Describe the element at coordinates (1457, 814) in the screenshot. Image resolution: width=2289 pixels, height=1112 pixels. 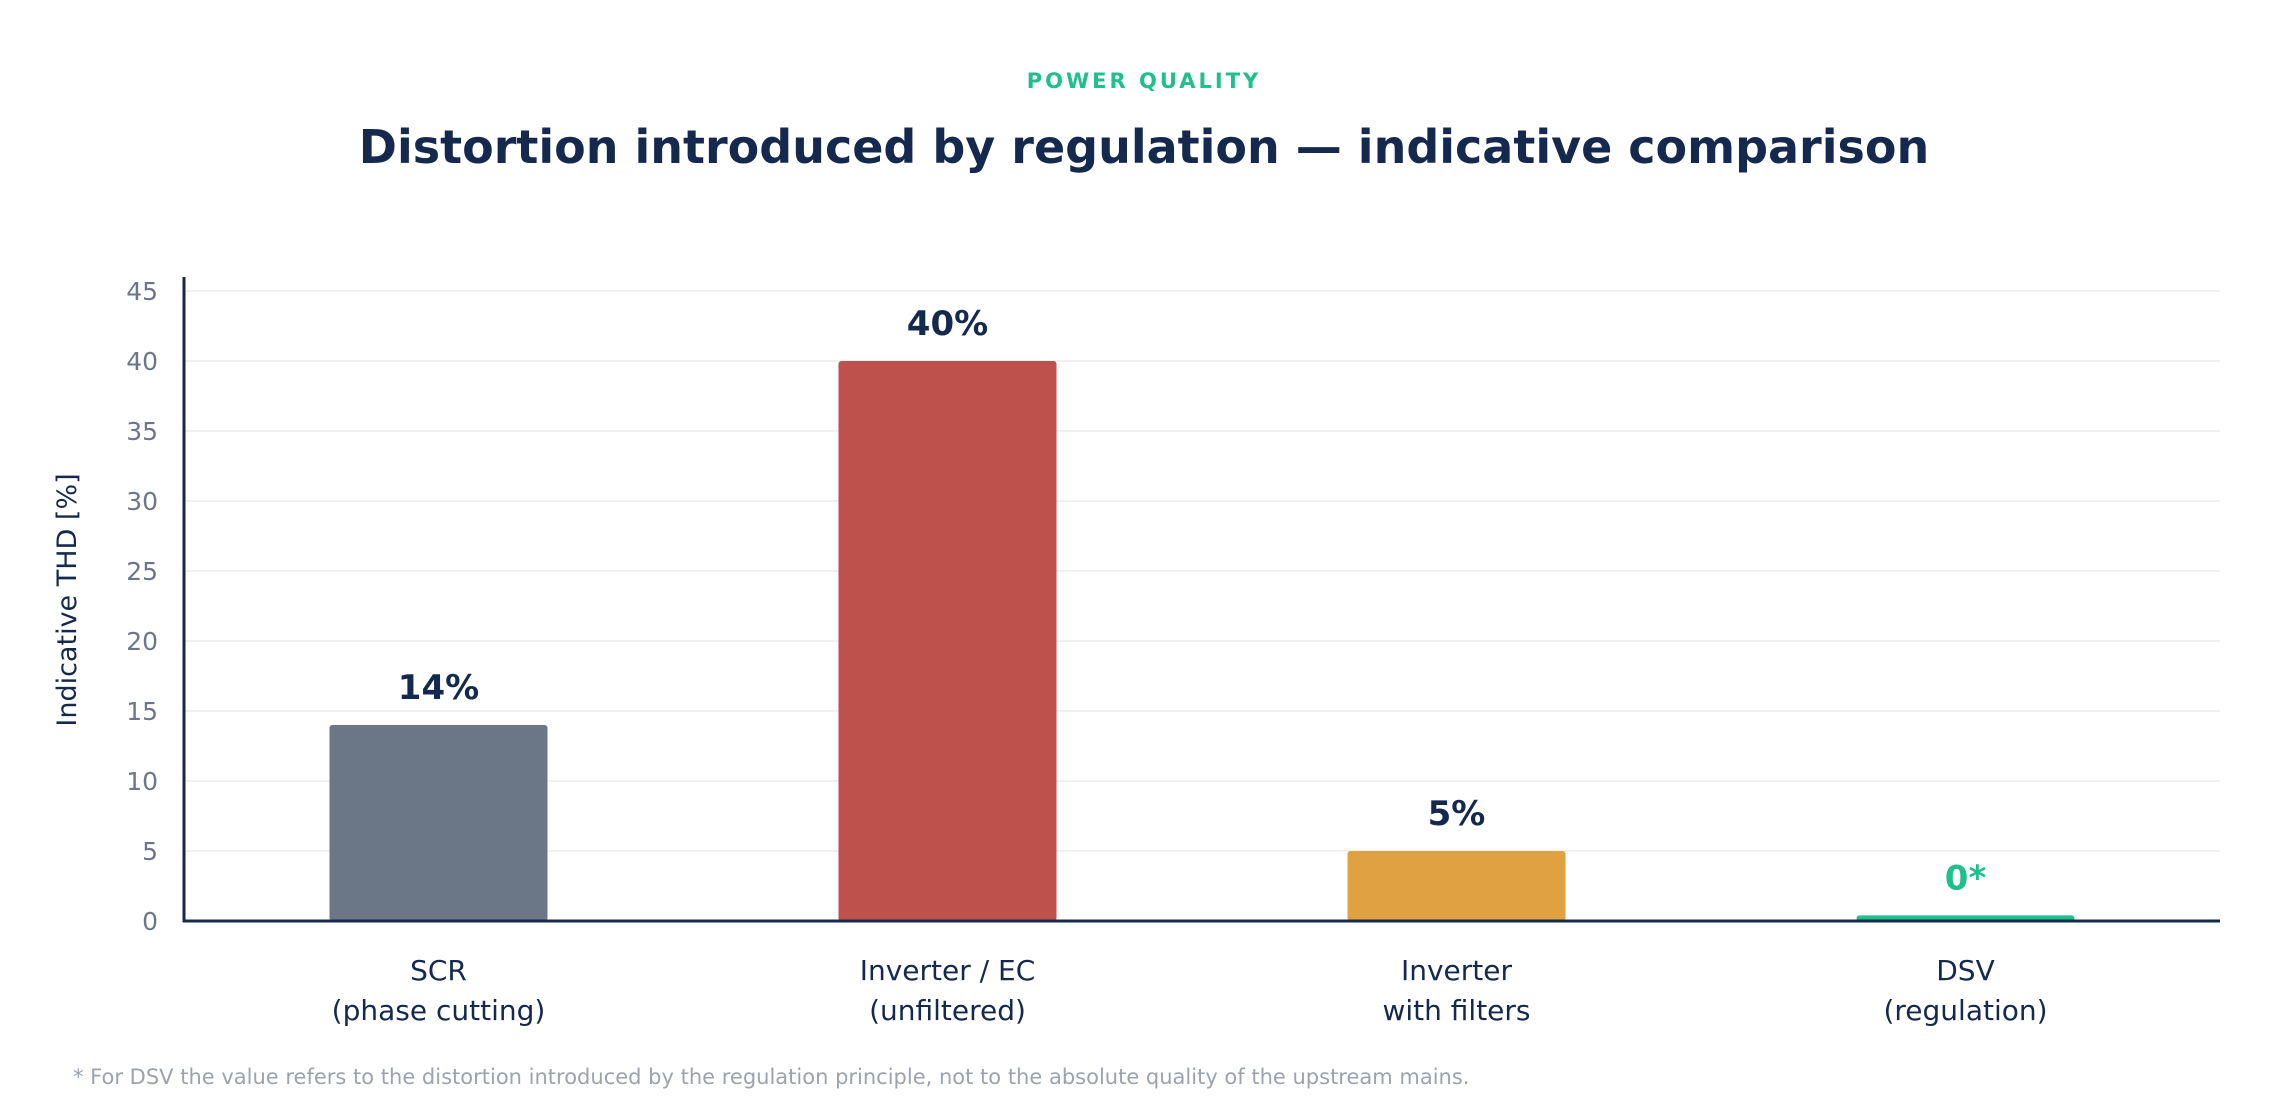
I see `data-label: 5%` at that location.